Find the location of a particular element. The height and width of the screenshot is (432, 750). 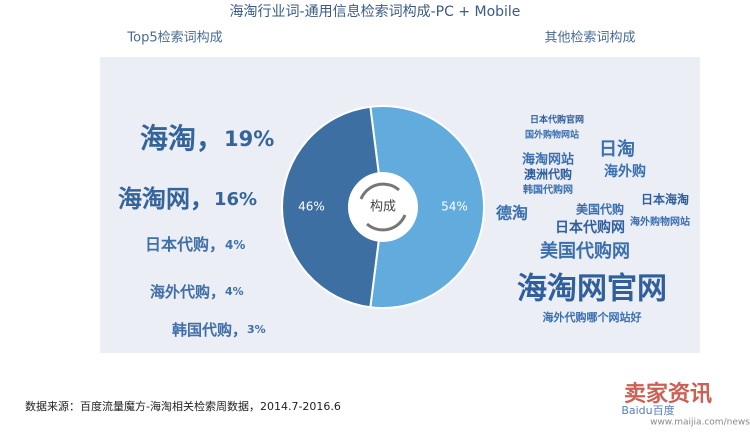

slice-label: 54% is located at coordinates (454, 207).